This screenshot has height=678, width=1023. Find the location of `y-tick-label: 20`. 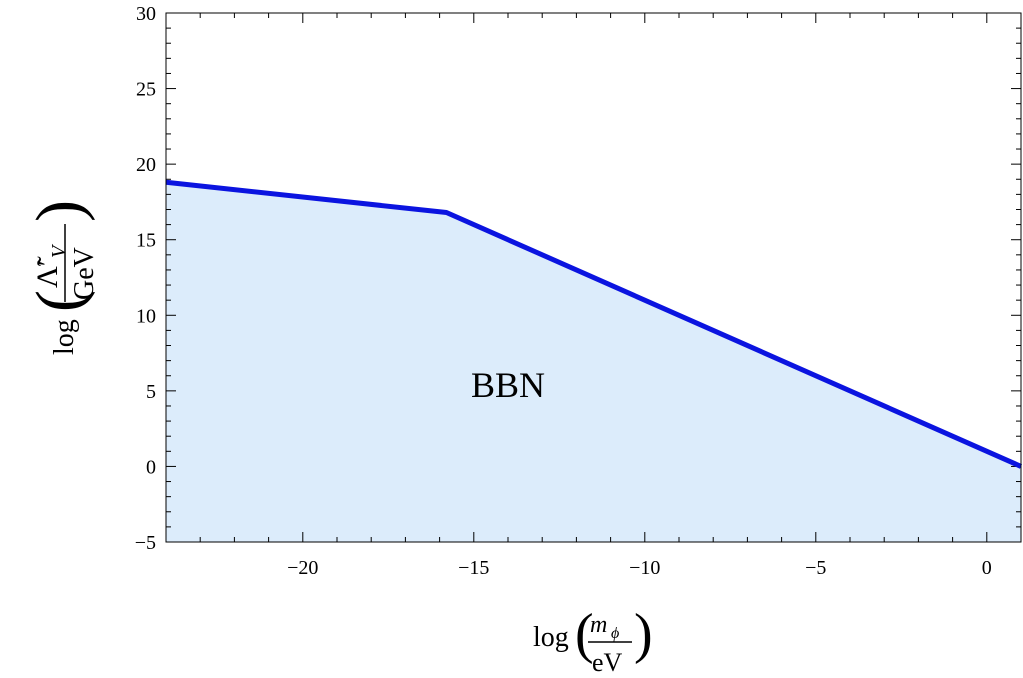

y-tick-label: 20 is located at coordinates (146, 165).